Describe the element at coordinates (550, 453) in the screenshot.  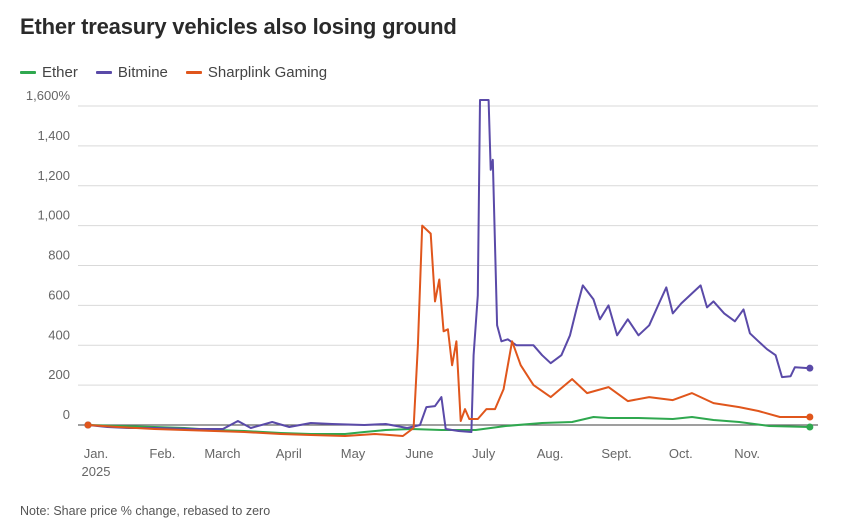
I see `x-tick-label: Aug.` at that location.